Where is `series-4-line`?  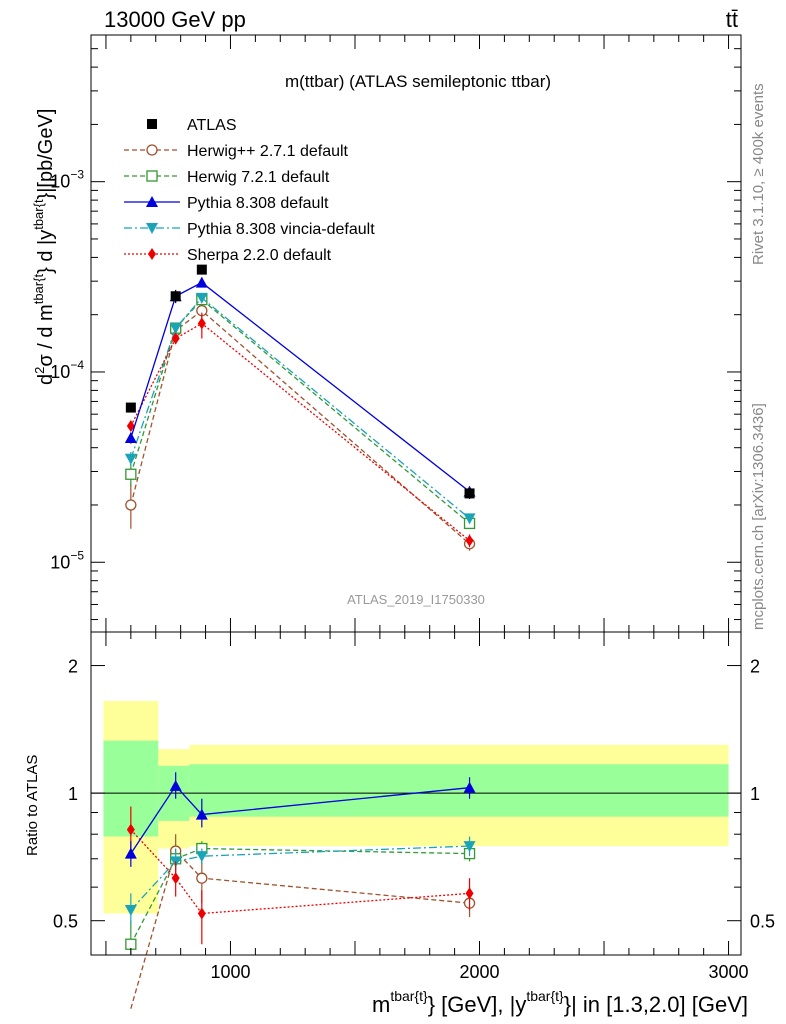
series-4-line is located at coordinates (300, 408).